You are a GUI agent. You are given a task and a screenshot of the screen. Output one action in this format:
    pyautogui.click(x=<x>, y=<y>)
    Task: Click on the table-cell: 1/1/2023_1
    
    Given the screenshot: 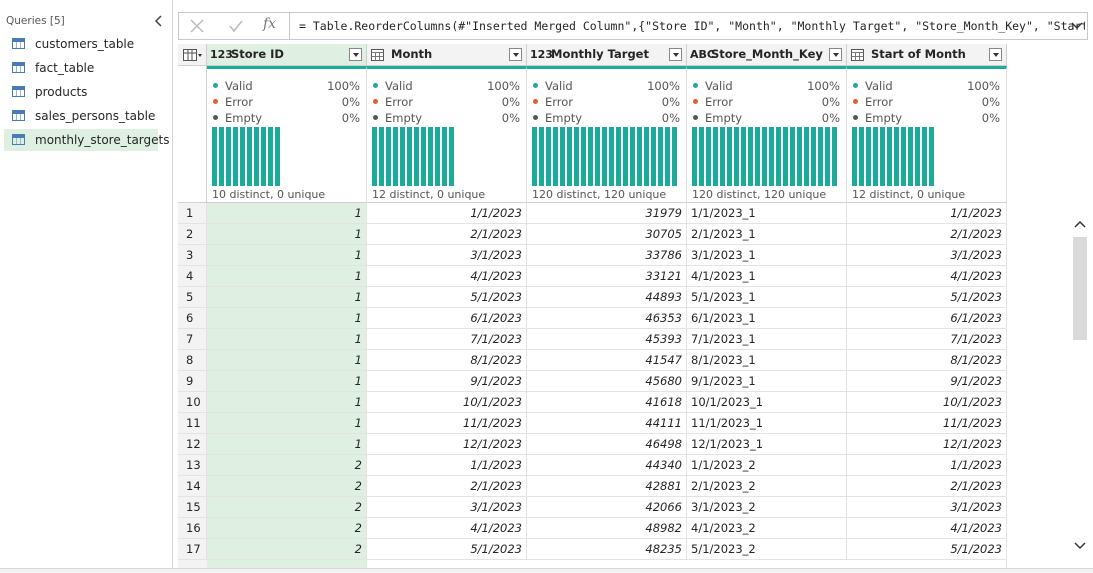 What is the action you would take?
    pyautogui.click(x=767, y=213)
    